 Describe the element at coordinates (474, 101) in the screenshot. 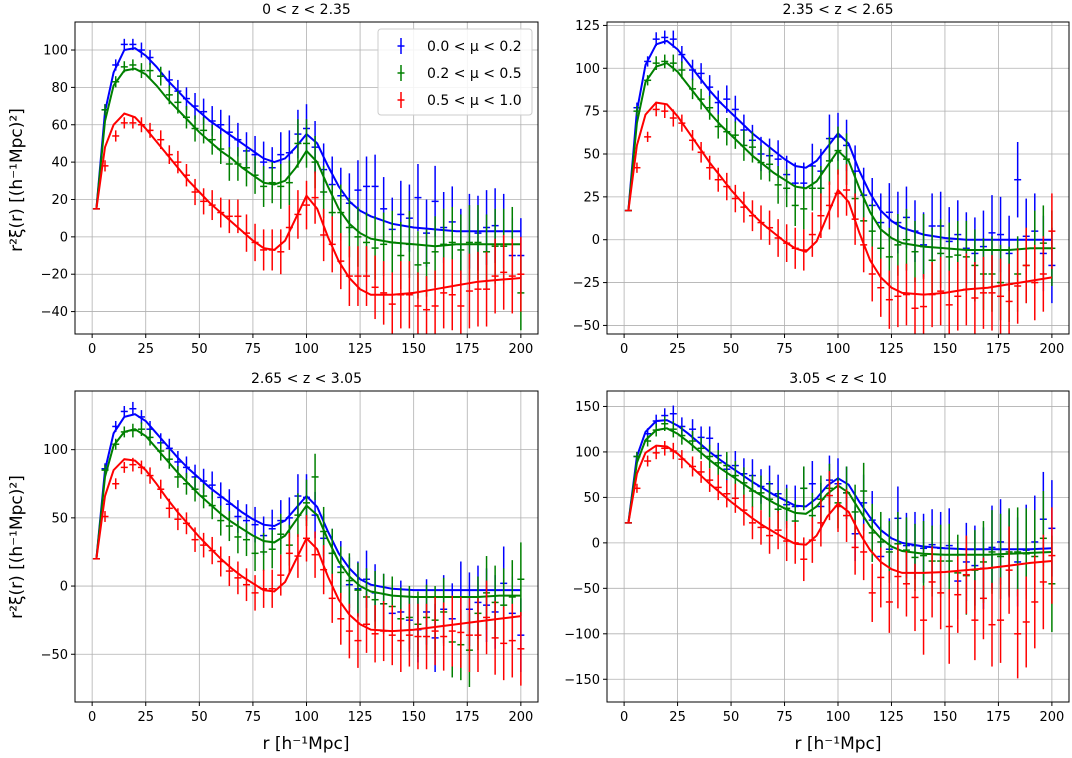

I see `legend-label: 0.5 < μ < 1.0` at that location.